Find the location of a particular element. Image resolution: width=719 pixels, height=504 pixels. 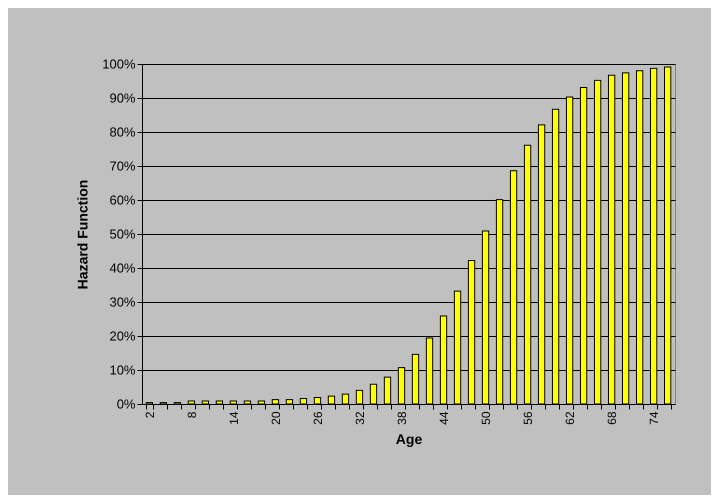

x-tick-label: 32 is located at coordinates (359, 418).